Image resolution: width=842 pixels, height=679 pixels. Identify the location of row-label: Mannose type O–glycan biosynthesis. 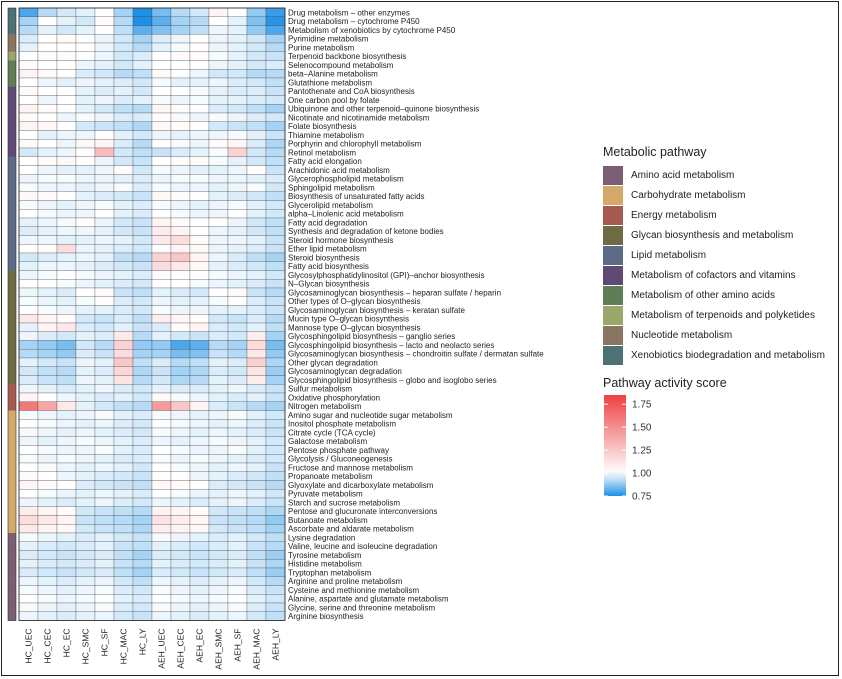
(354, 327).